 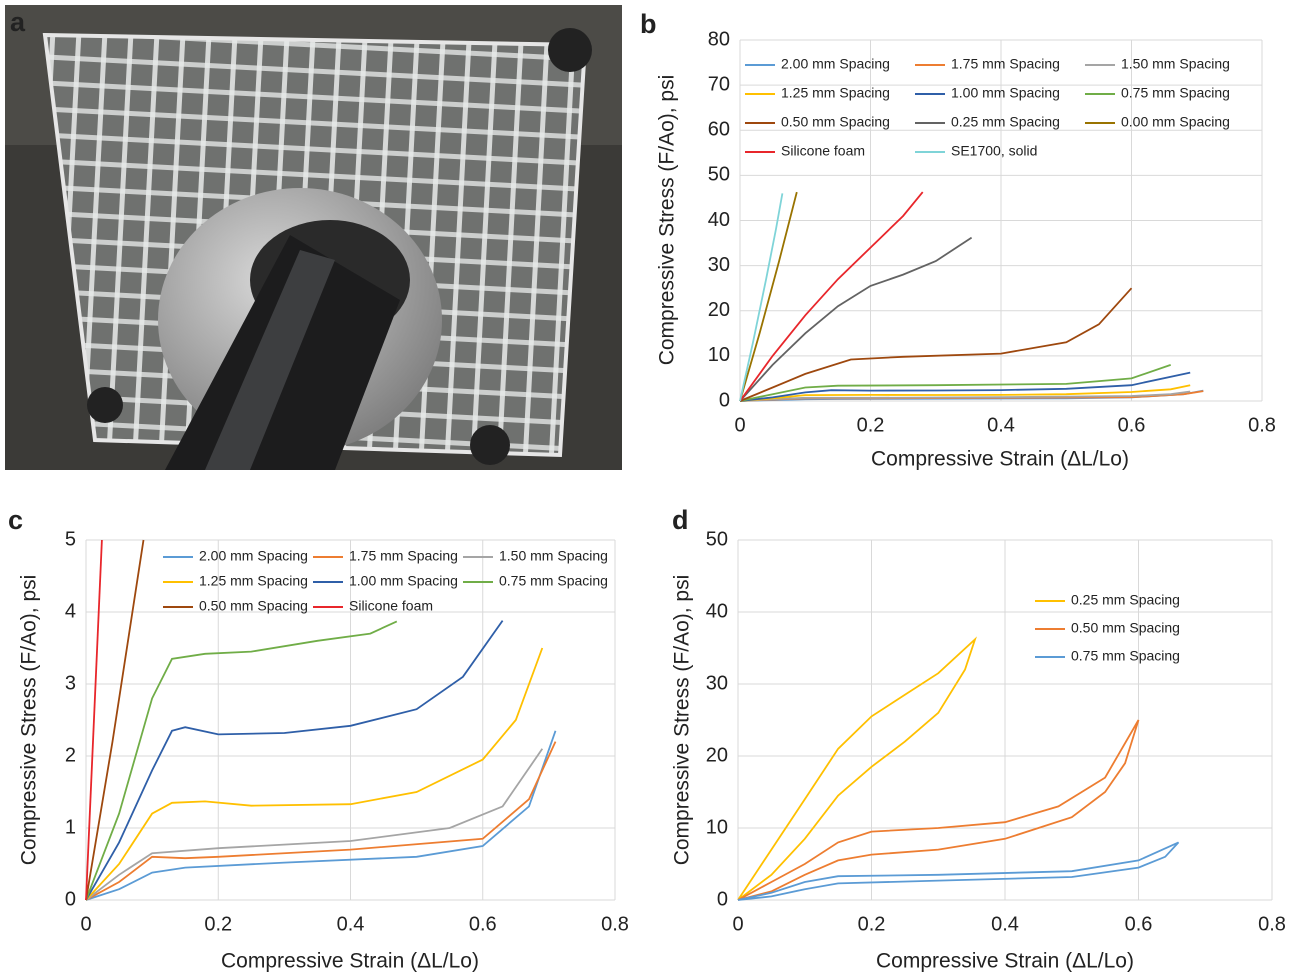 What do you see at coordinates (270, 360) in the screenshot?
I see `pipe-highlight` at bounding box center [270, 360].